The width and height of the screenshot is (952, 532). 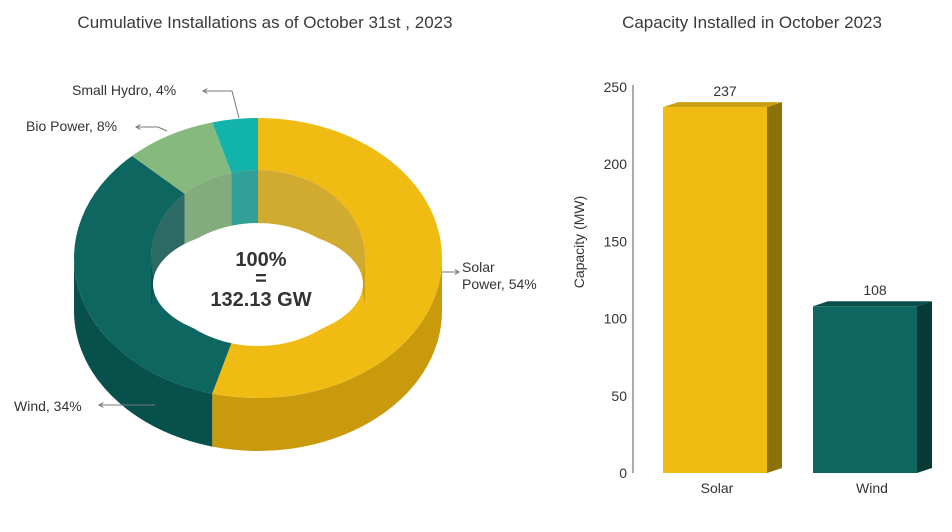 I want to click on slice-inner-wall-solar-power, so click(x=311, y=240).